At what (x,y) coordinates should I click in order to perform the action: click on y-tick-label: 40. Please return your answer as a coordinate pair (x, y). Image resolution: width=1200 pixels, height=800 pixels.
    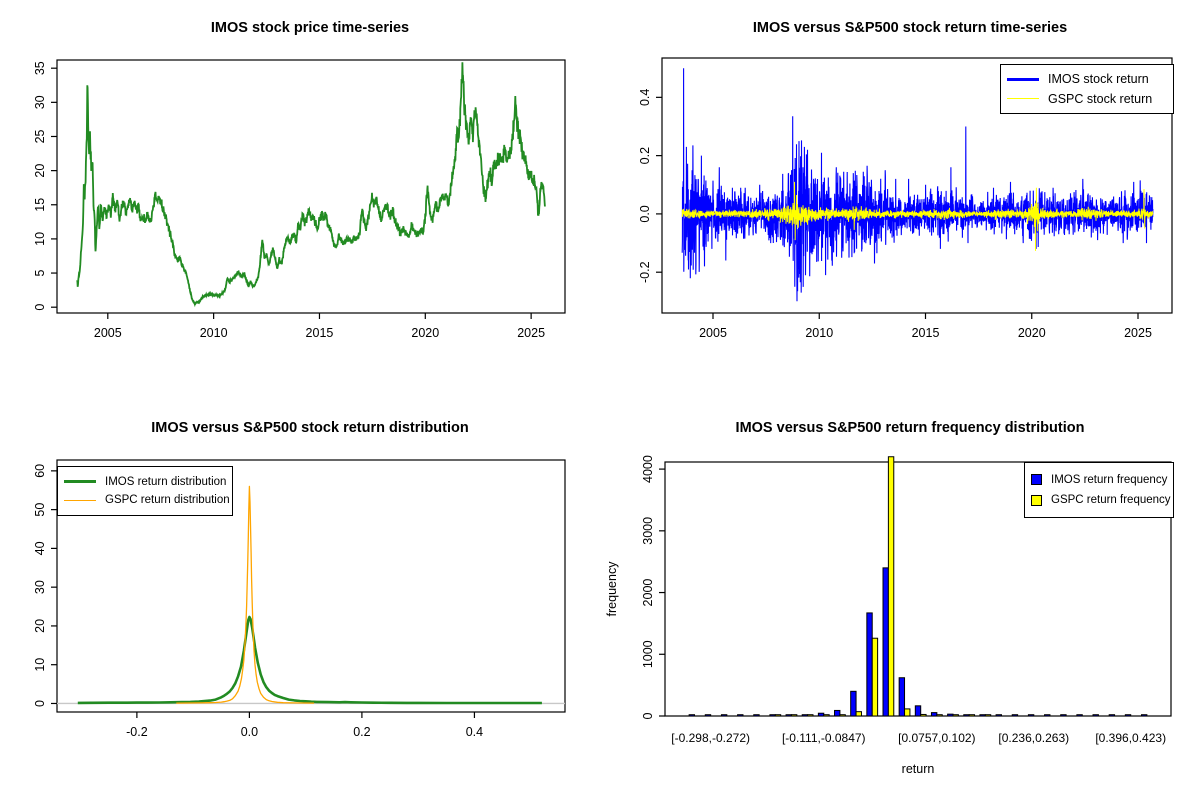
    Looking at the image, I should click on (40, 548).